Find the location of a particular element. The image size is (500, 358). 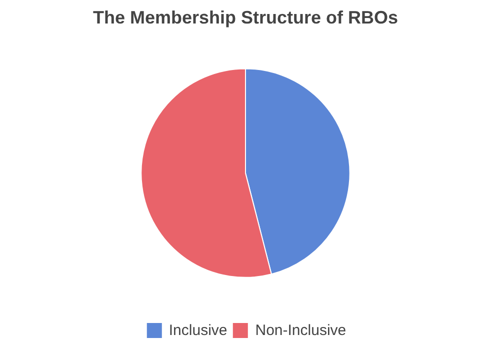

legend-label: Inclusive is located at coordinates (198, 330).